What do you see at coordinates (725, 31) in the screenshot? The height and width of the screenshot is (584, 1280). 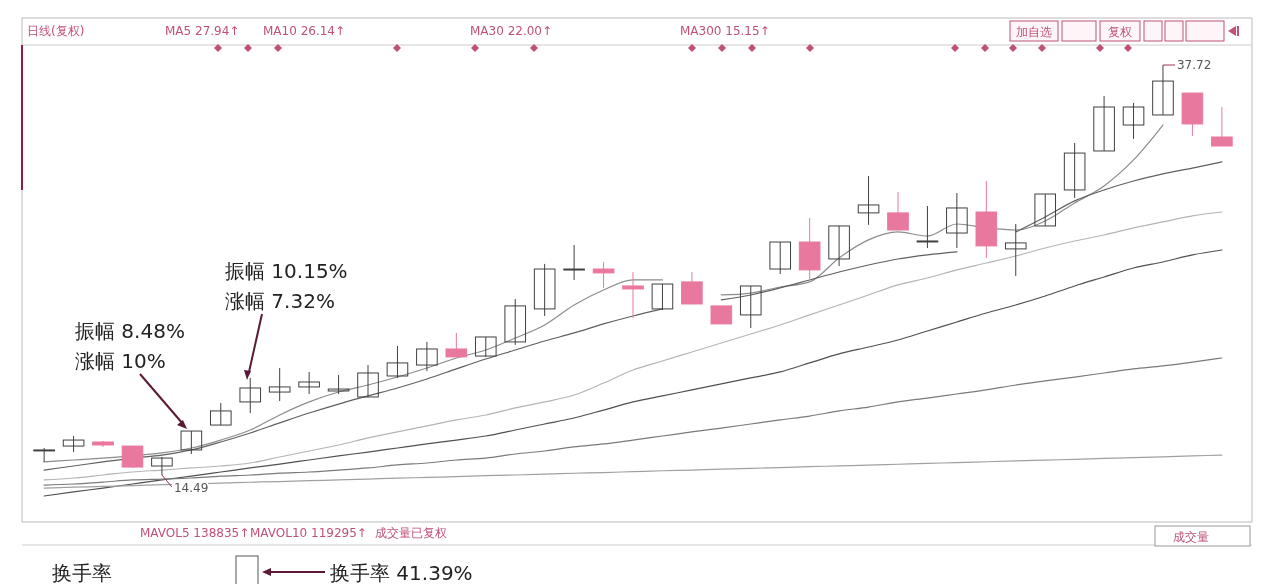 I see `text: MA300 15.15↑` at bounding box center [725, 31].